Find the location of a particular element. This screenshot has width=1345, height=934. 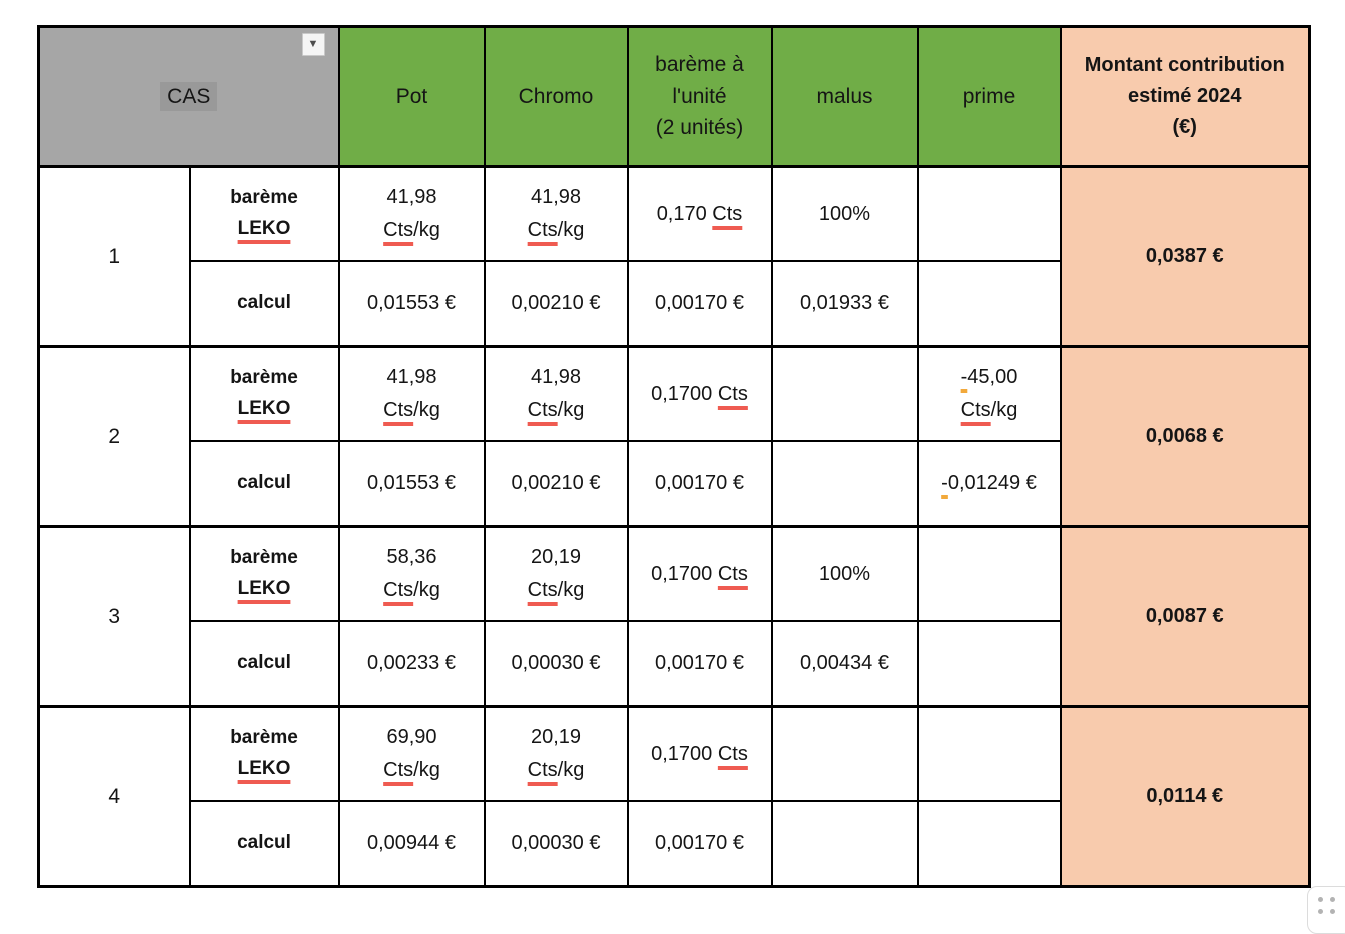

value-line: 58,36 is located at coordinates (411, 557).